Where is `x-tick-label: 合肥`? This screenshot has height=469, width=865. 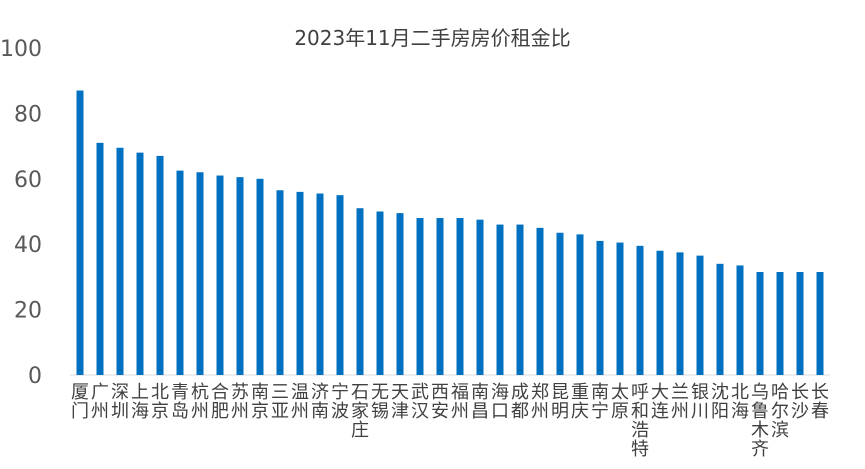
x-tick-label: 合肥 is located at coordinates (220, 402).